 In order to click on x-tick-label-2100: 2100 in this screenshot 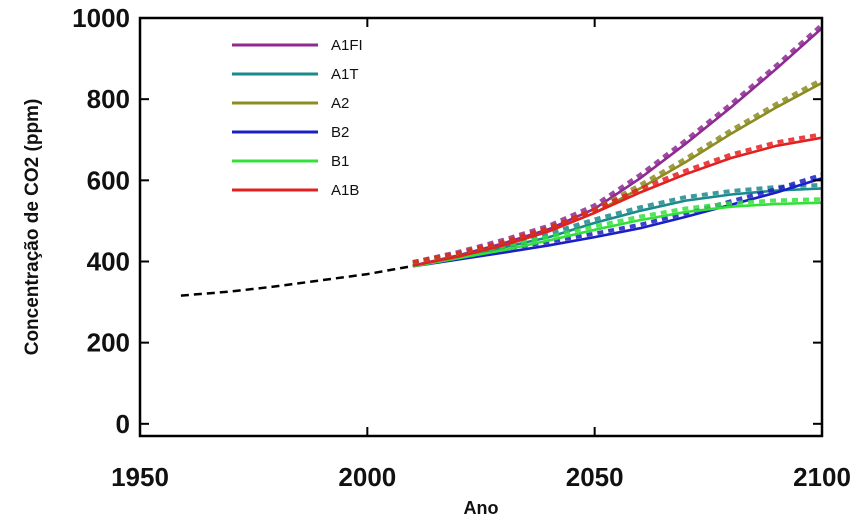, I will do `click(822, 477)`.